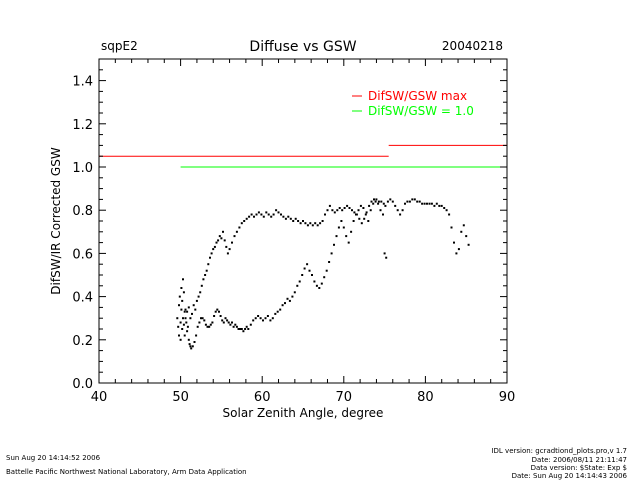 This screenshot has height=484, width=640. Describe the element at coordinates (579, 468) in the screenshot. I see `footer-data-version: Data version: $State: Exp $` at that location.